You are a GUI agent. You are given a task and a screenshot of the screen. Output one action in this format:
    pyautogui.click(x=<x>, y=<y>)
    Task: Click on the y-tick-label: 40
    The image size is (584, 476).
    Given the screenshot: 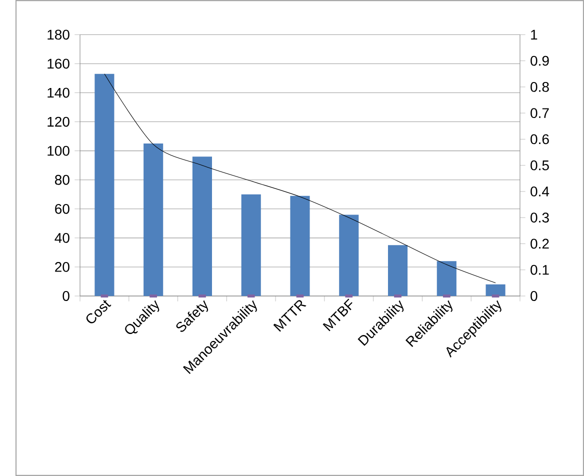 What is the action you would take?
    pyautogui.click(x=62, y=237)
    